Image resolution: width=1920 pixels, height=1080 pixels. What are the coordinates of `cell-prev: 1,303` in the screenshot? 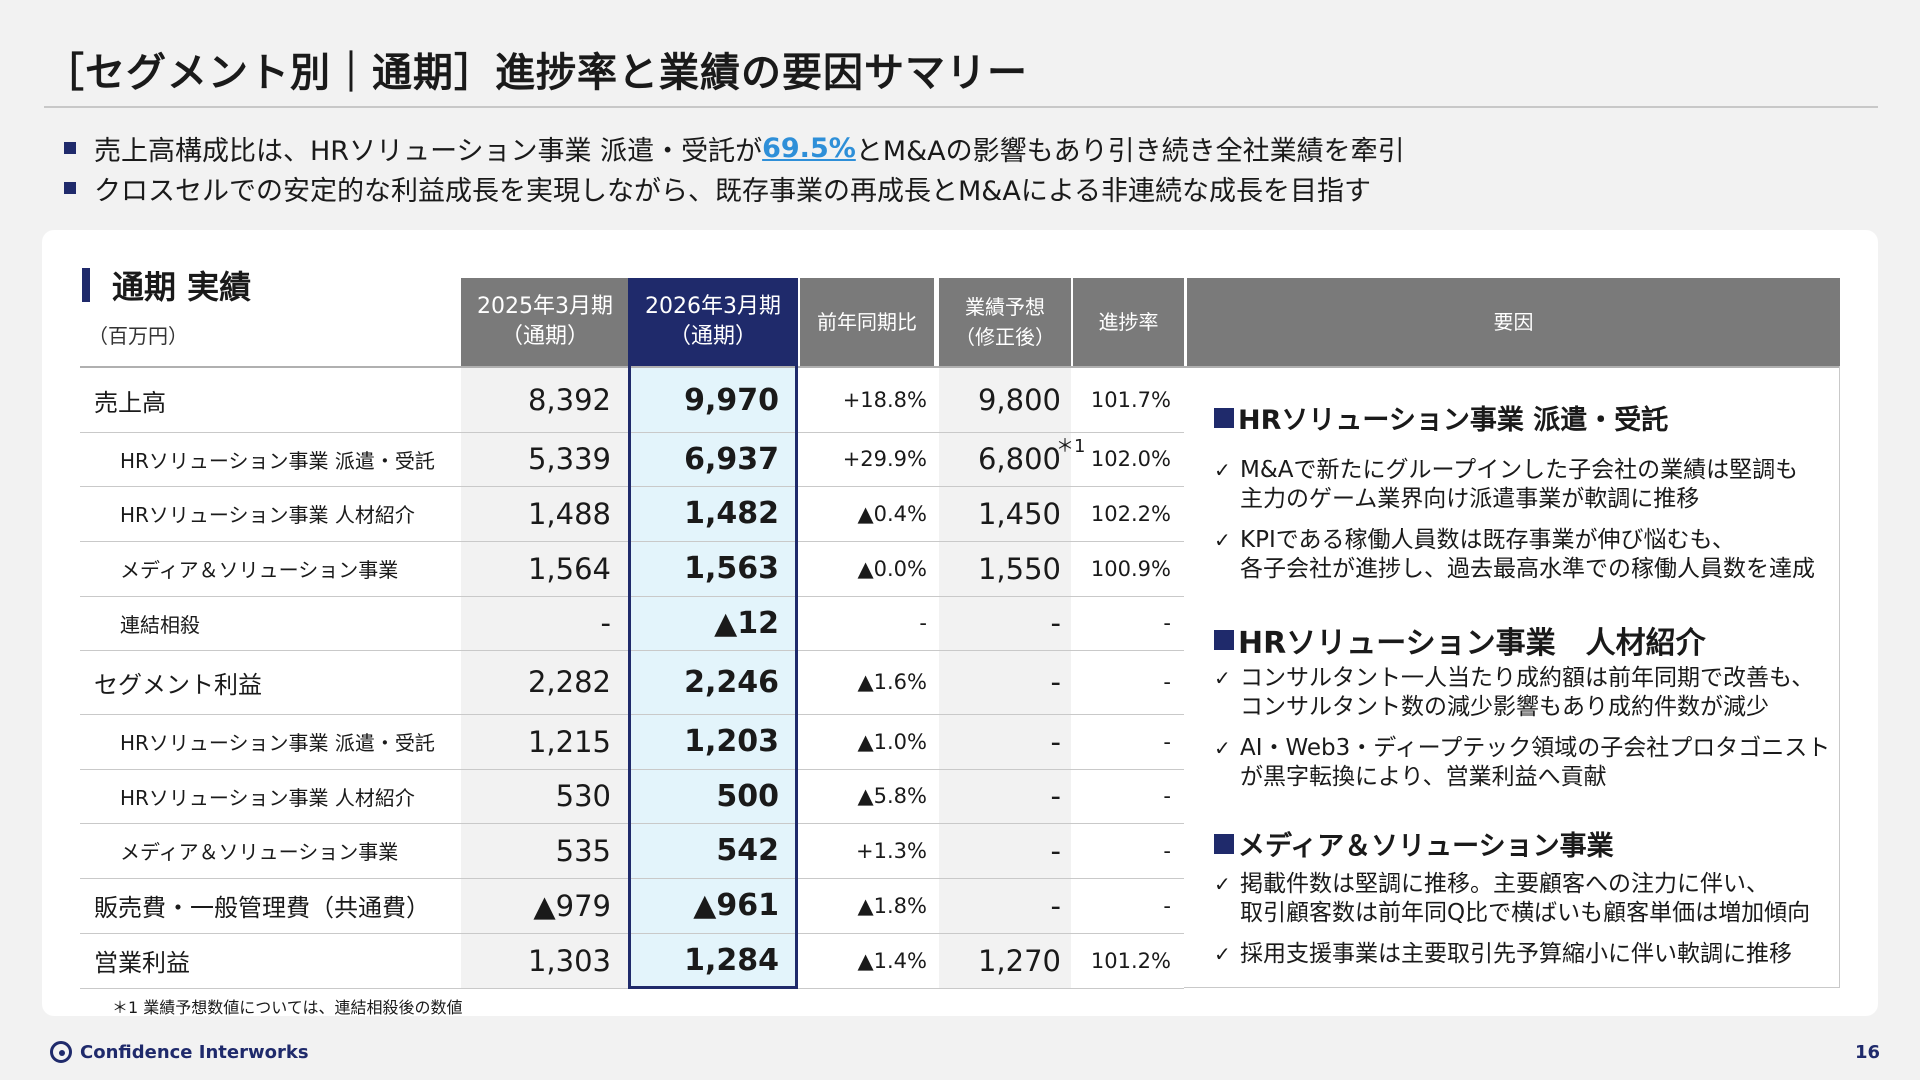 It's located at (569, 960).